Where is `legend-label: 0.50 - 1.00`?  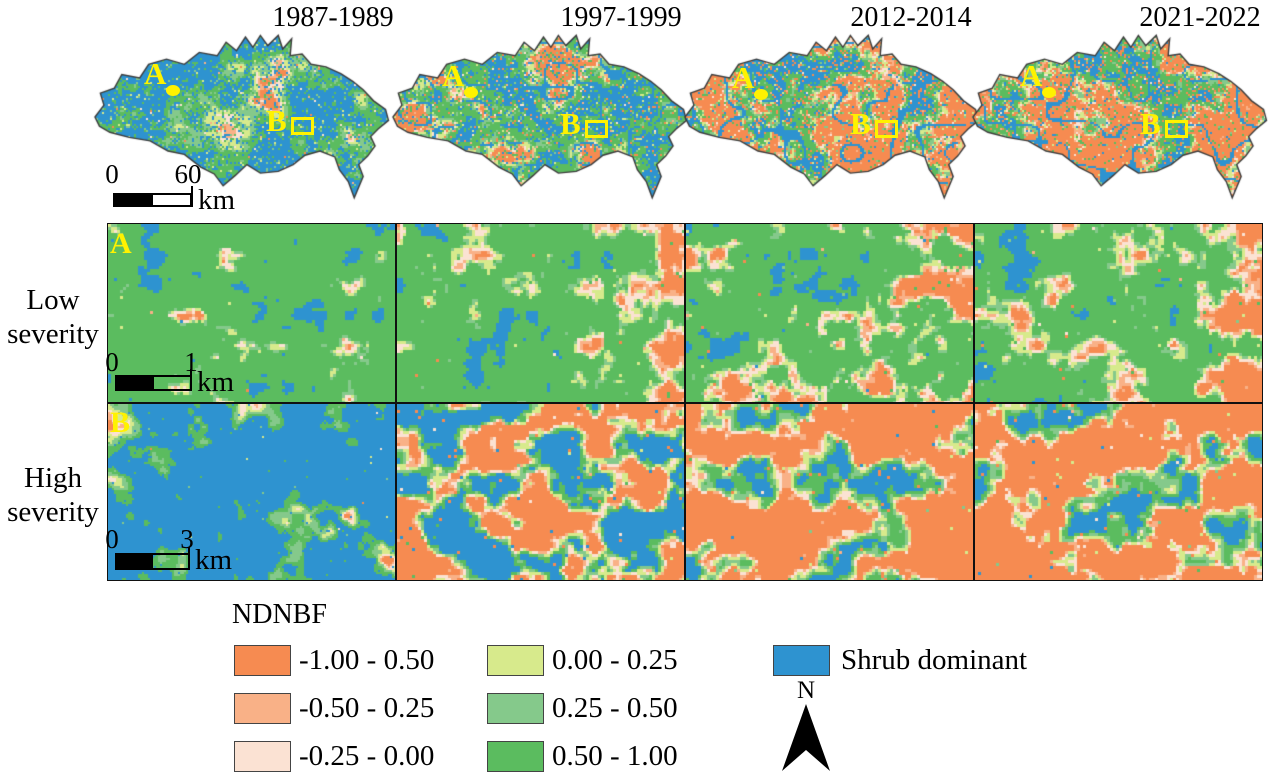 legend-label: 0.50 - 1.00 is located at coordinates (615, 756).